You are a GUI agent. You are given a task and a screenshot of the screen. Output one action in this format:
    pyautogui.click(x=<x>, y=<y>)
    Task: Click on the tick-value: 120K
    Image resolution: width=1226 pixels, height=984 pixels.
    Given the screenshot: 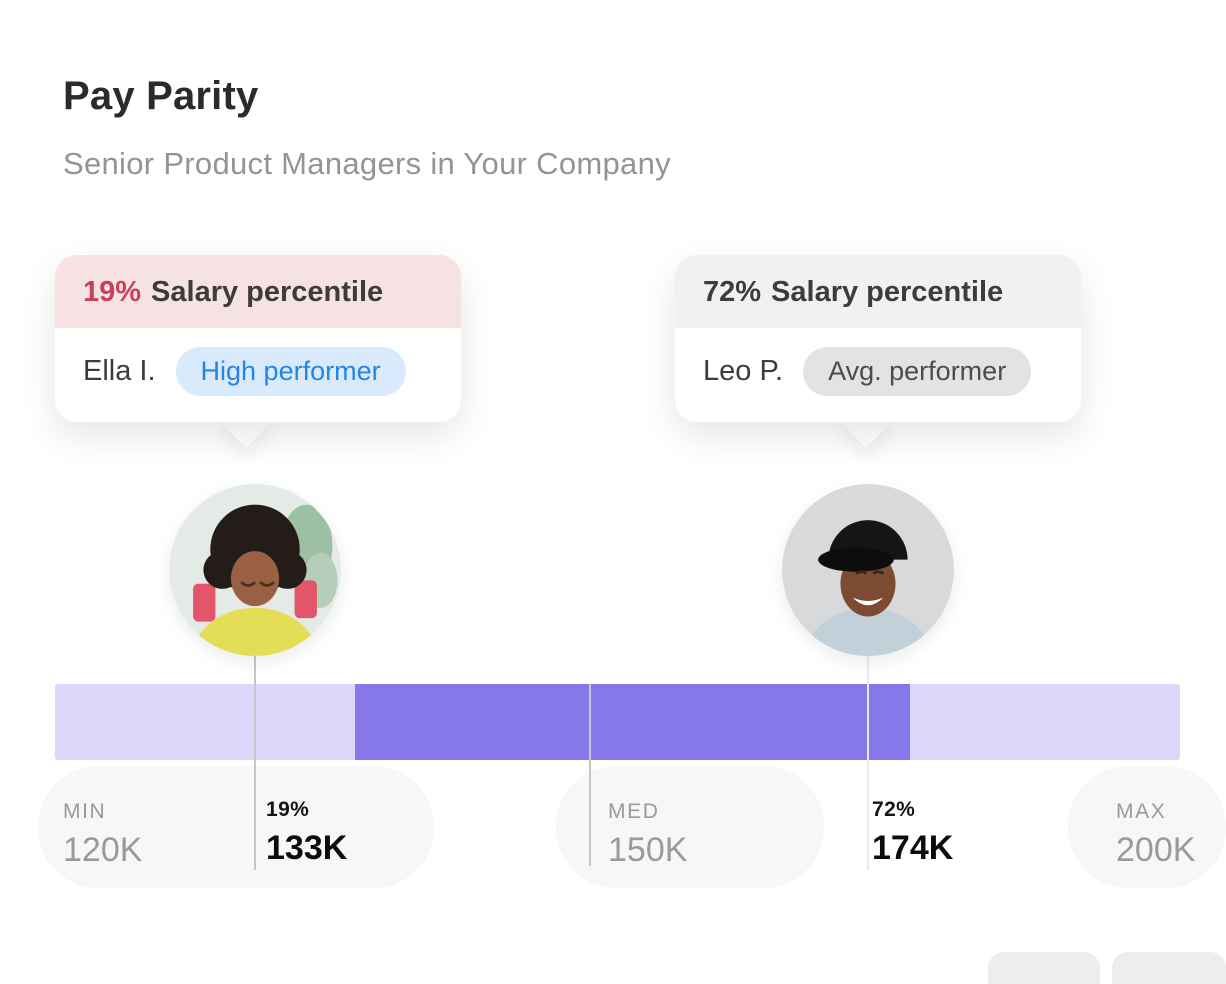 What is the action you would take?
    pyautogui.click(x=103, y=850)
    